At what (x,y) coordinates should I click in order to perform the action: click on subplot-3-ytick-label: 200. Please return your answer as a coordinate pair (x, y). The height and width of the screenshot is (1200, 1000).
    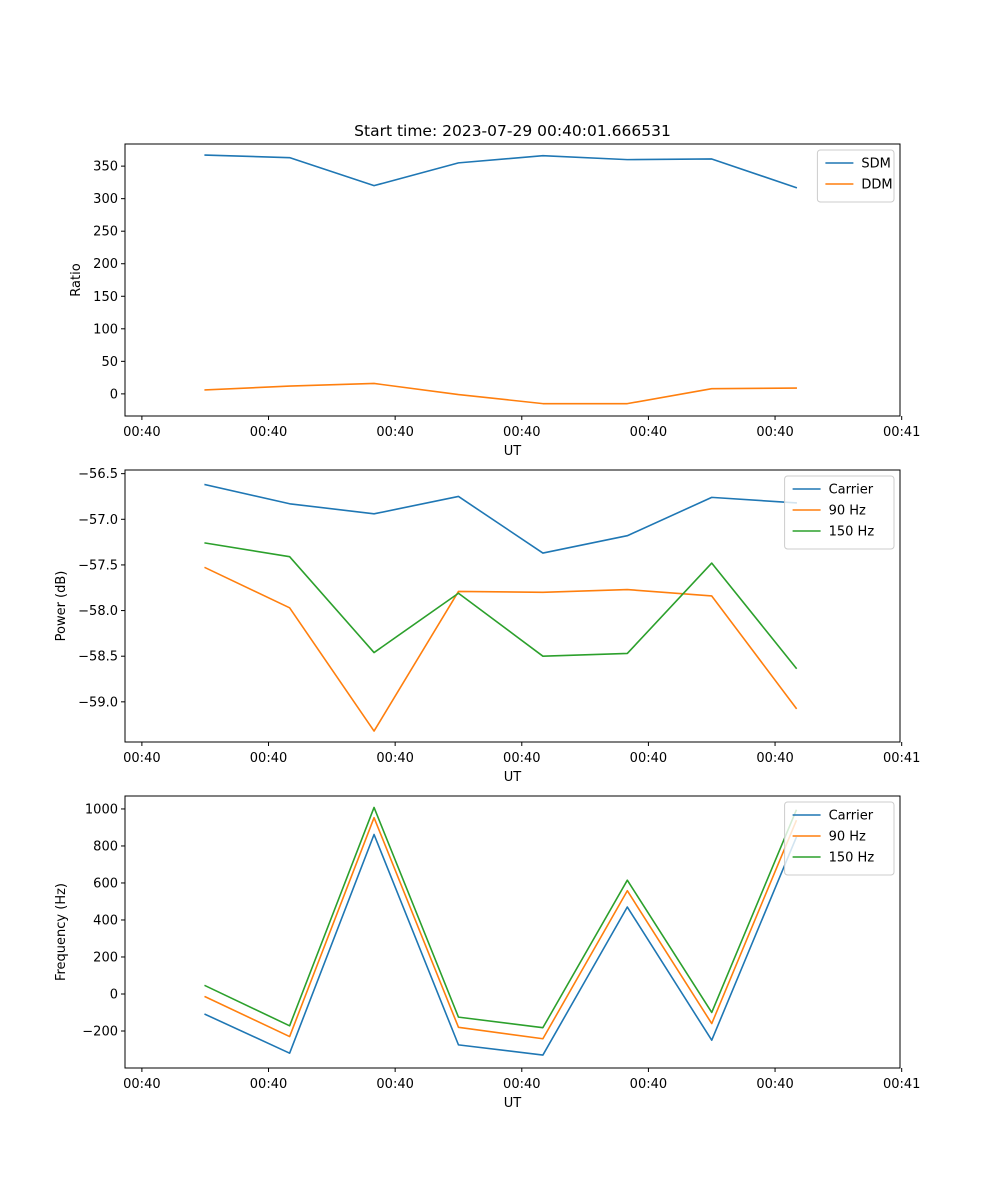
    Looking at the image, I should click on (105, 957).